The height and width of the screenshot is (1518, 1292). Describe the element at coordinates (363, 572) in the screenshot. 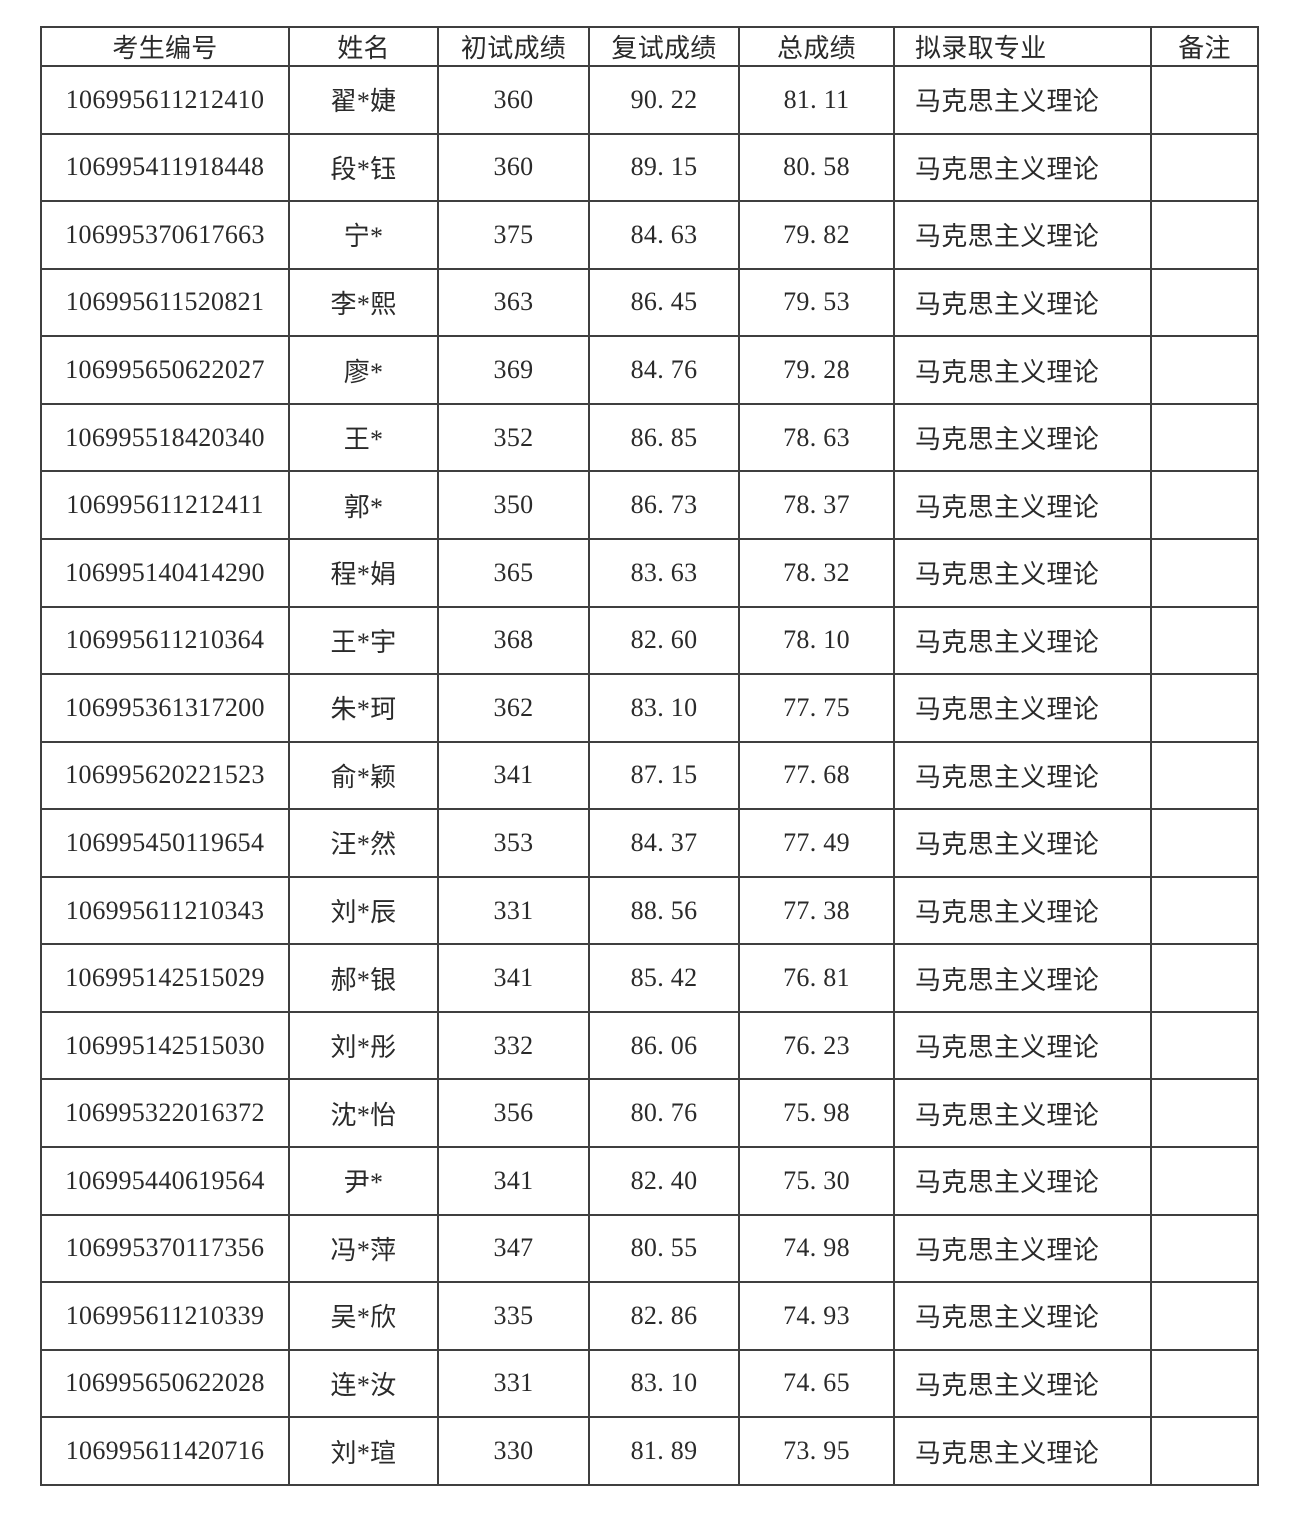

I see `cell-name: 程*娟` at that location.